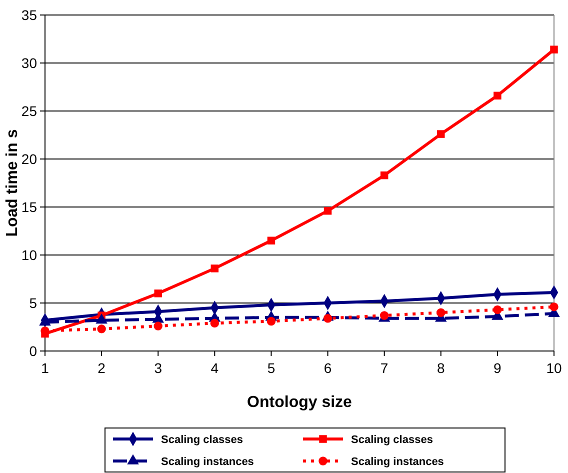 This screenshot has height=473, width=568. What do you see at coordinates (102, 368) in the screenshot?
I see `x-tick-label: 2` at bounding box center [102, 368].